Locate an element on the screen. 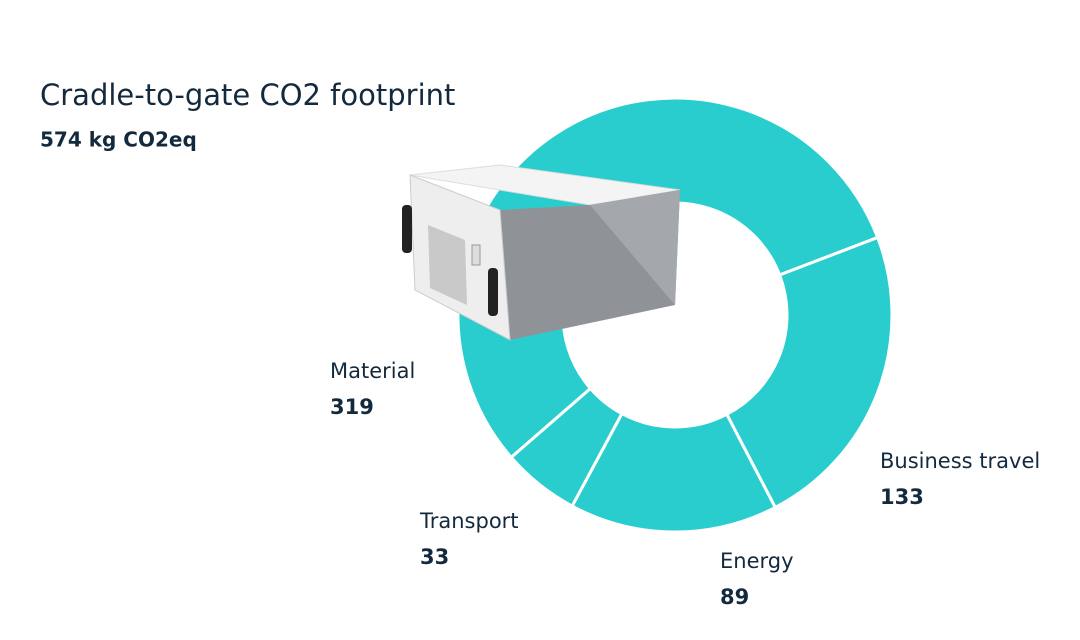 This screenshot has height=640, width=1080. value-label: 33 is located at coordinates (434, 557).